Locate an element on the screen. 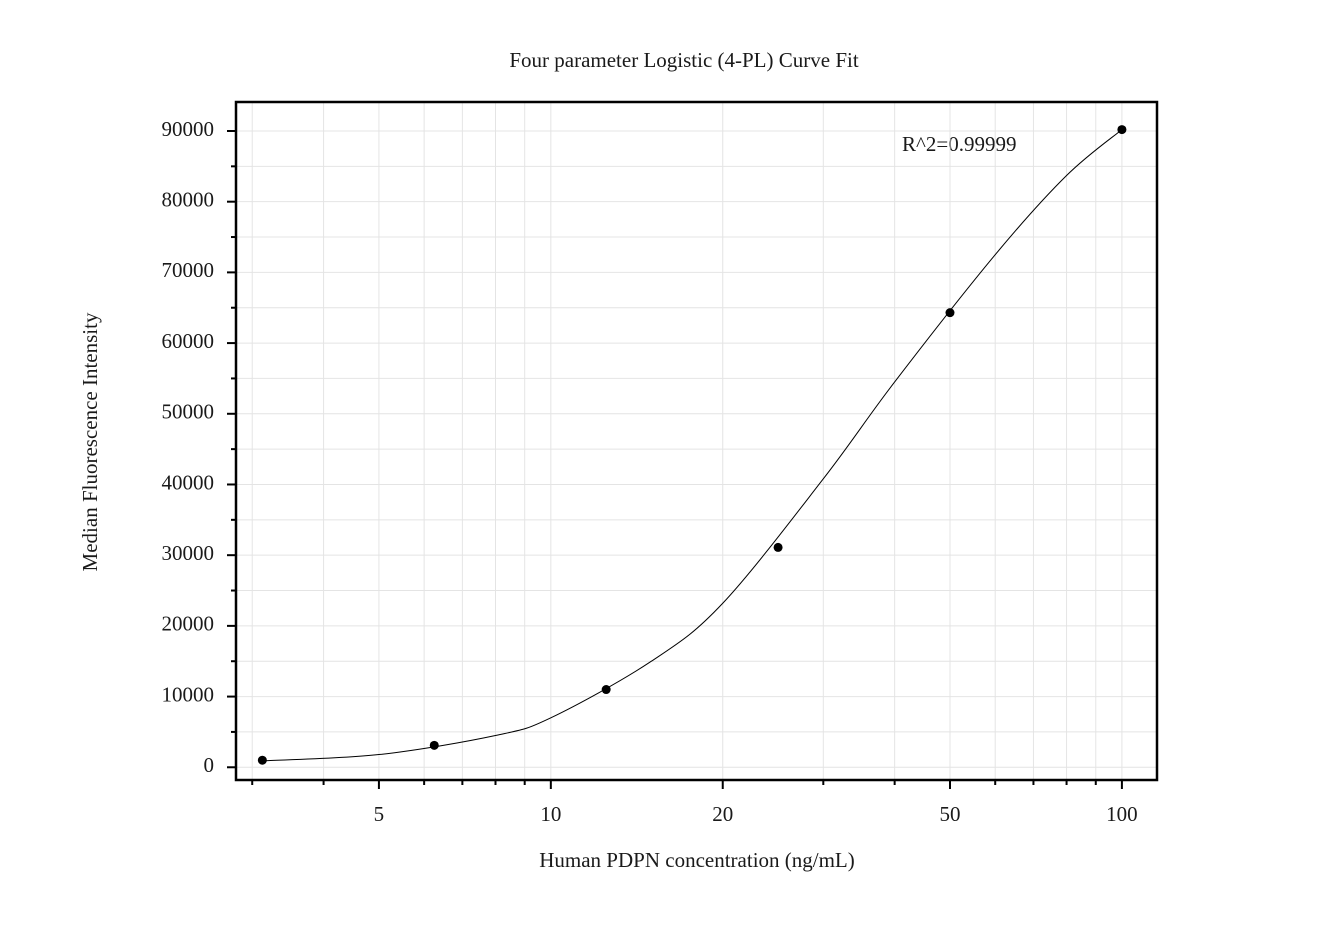 The image size is (1337, 929). y-tick-label: 0 is located at coordinates (209, 765).